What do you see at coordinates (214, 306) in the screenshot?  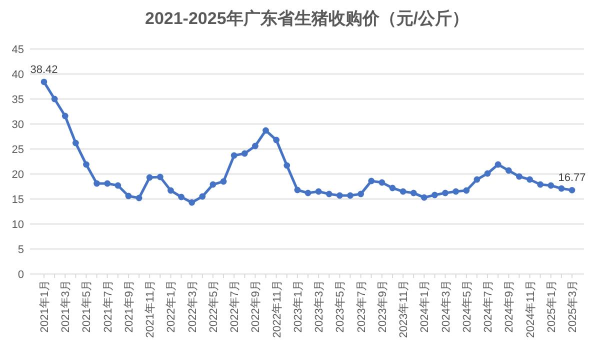 I see `x-tick-label: 2022年5月` at bounding box center [214, 306].